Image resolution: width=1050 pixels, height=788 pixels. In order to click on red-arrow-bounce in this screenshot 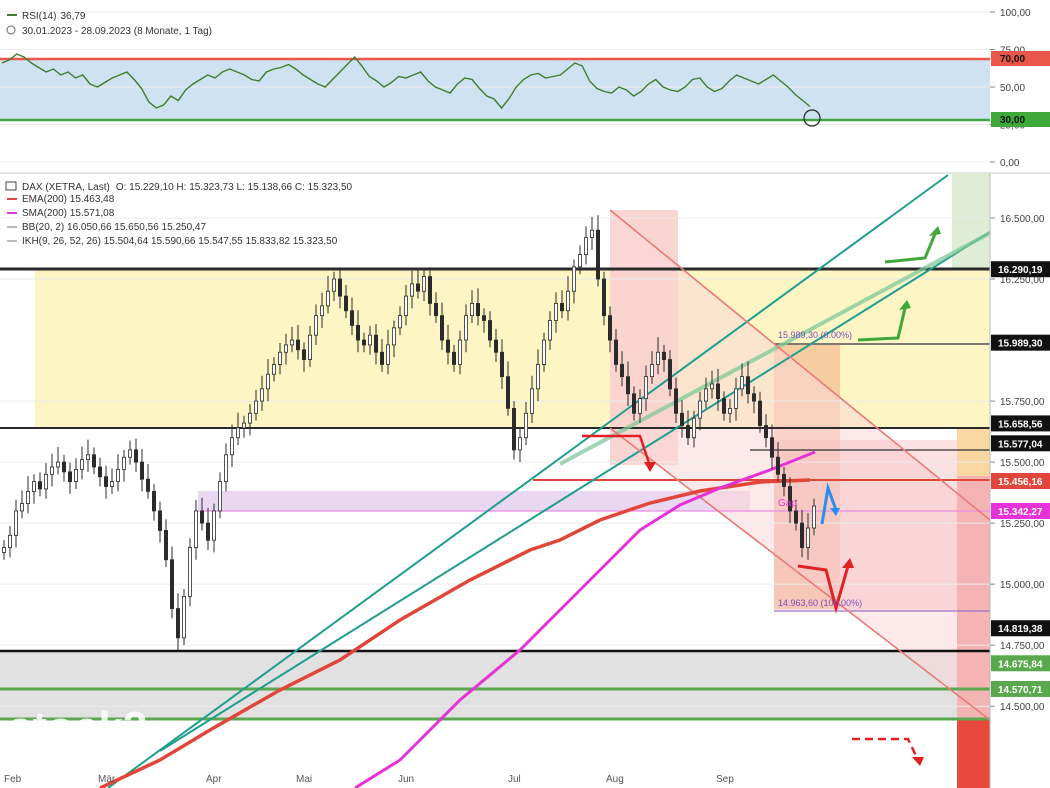, I will do `click(823, 589)`.